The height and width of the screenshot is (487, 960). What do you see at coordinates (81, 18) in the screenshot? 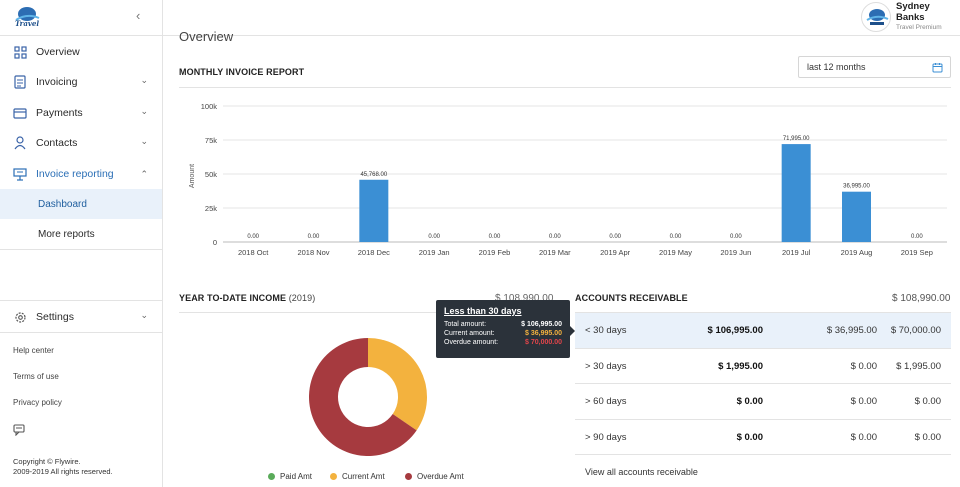
I see `sidebar-header: Travel ‹` at bounding box center [81, 18].